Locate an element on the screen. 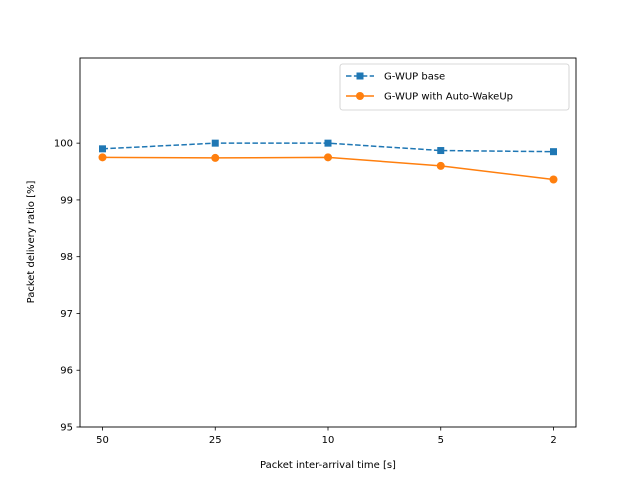  x-axis: 50 25 10 5 2 is located at coordinates (326, 436).